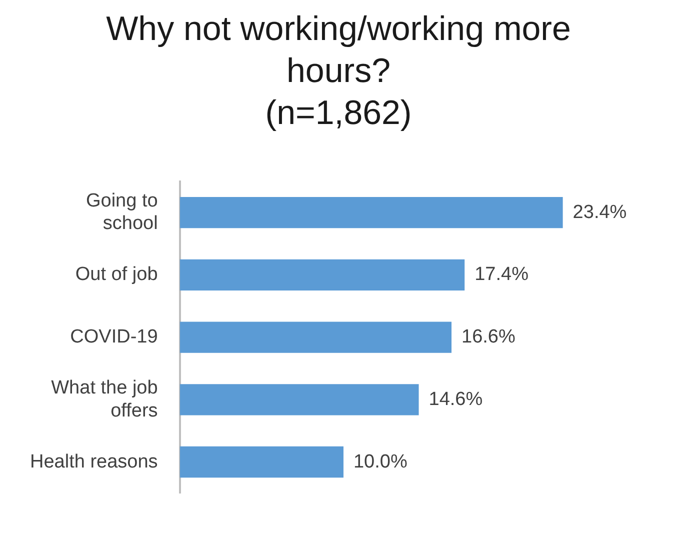 Image resolution: width=677 pixels, height=560 pixels. I want to click on data-label: 16.6%, so click(489, 337).